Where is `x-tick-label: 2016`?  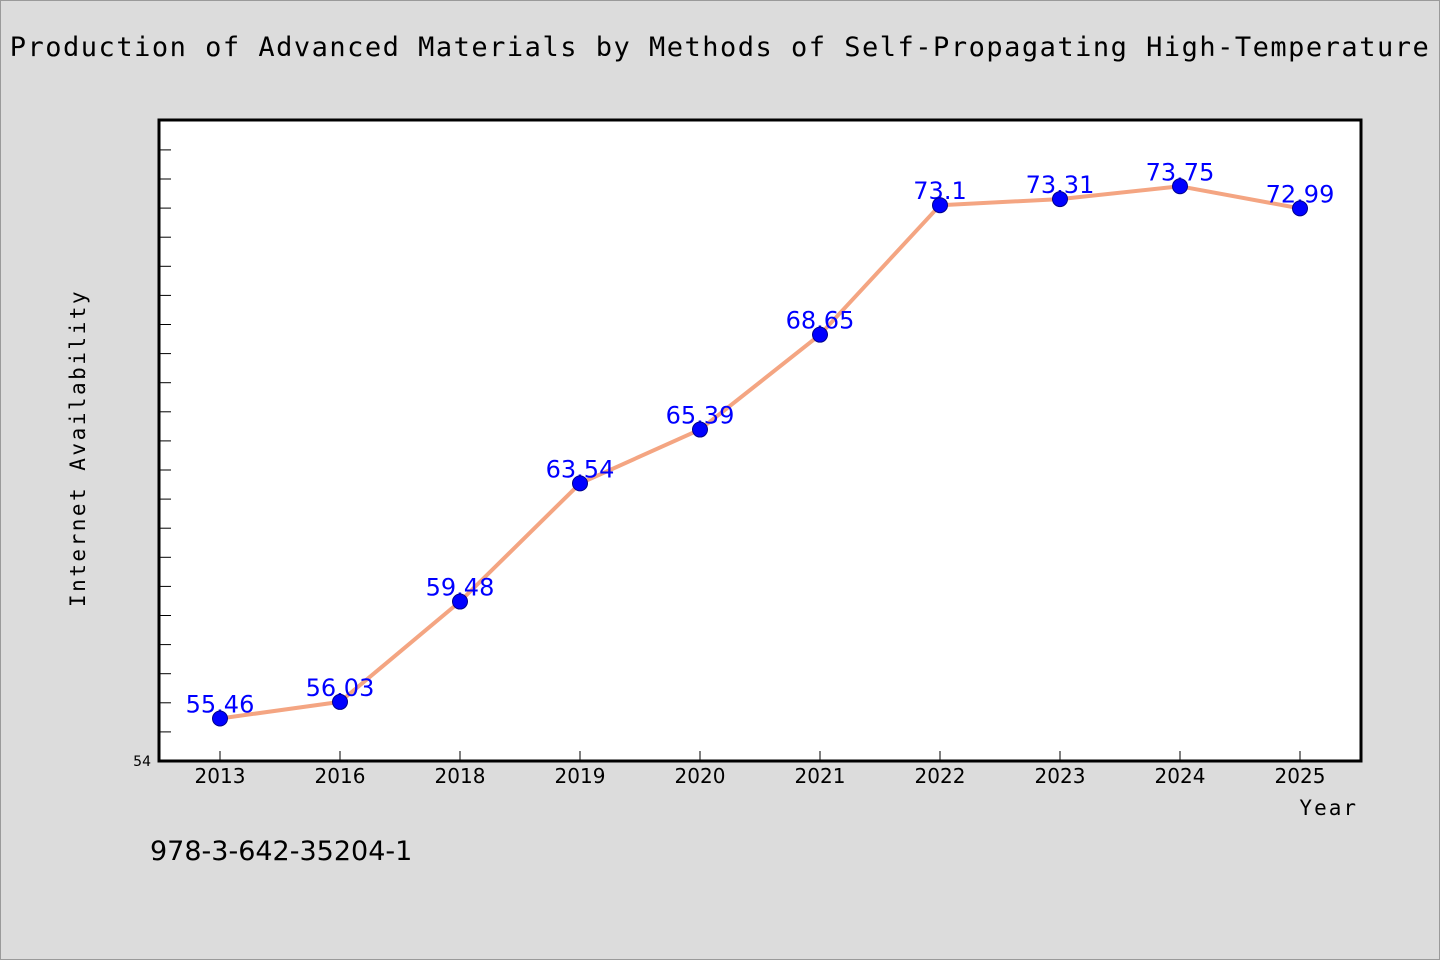
x-tick-label: 2016 is located at coordinates (340, 776).